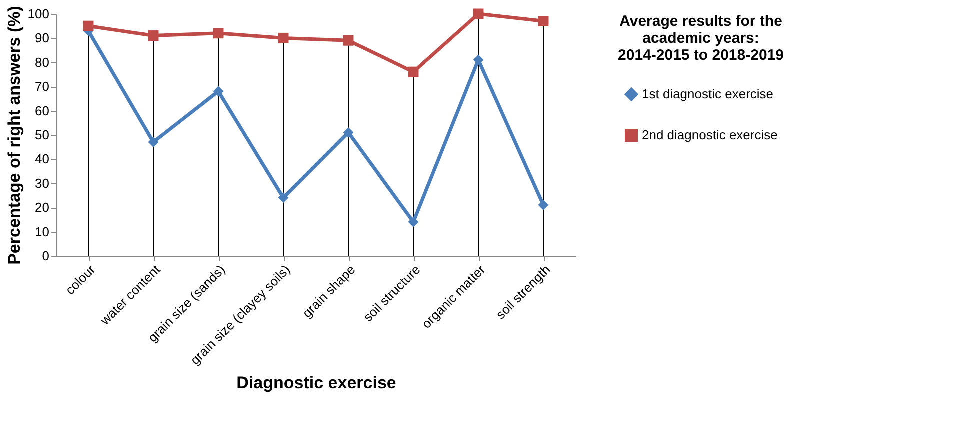  What do you see at coordinates (316, 383) in the screenshot?
I see `x-axis-title: Diagnostic exercise` at bounding box center [316, 383].